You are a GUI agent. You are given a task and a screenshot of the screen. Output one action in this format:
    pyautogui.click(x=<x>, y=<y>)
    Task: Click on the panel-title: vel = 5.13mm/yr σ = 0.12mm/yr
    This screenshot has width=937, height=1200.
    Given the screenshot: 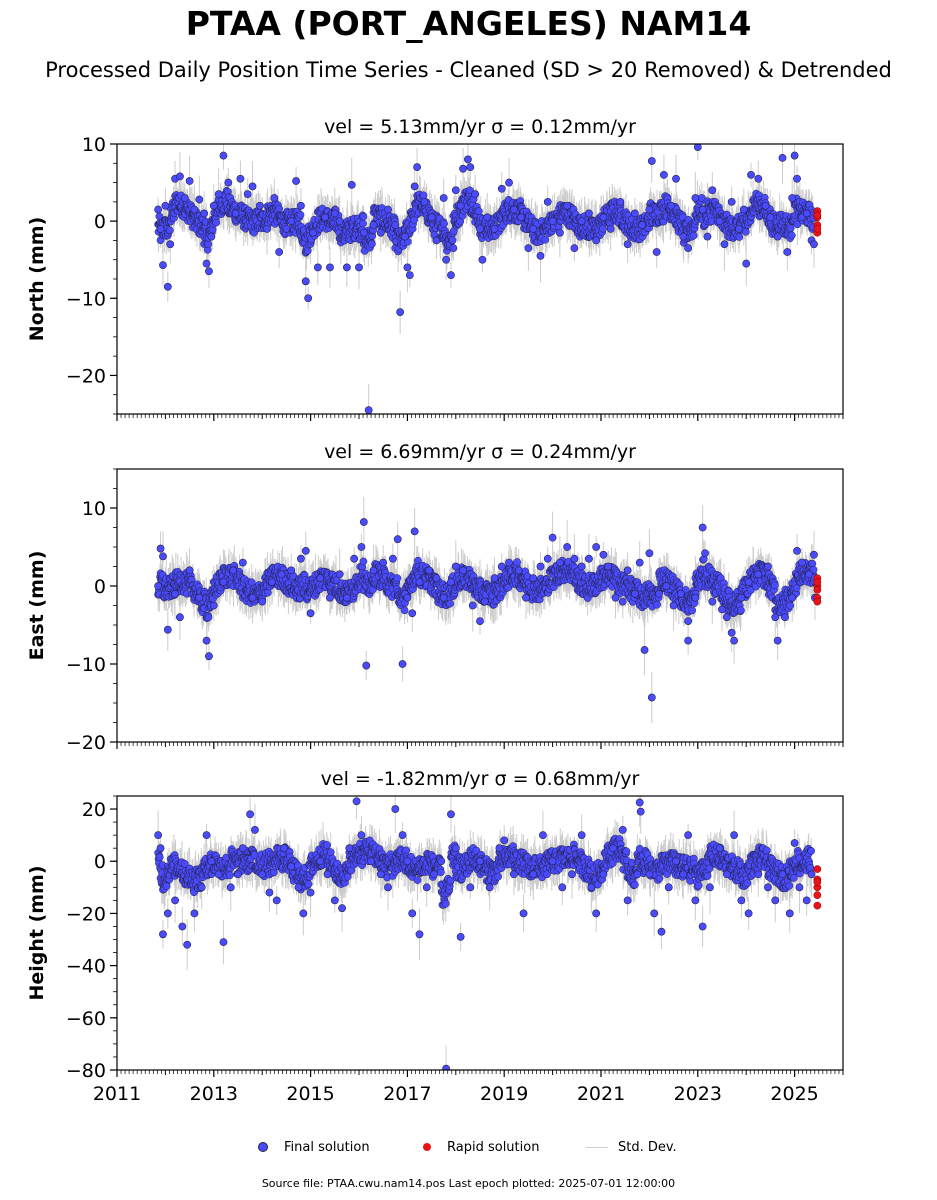 What is the action you would take?
    pyautogui.click(x=480, y=127)
    